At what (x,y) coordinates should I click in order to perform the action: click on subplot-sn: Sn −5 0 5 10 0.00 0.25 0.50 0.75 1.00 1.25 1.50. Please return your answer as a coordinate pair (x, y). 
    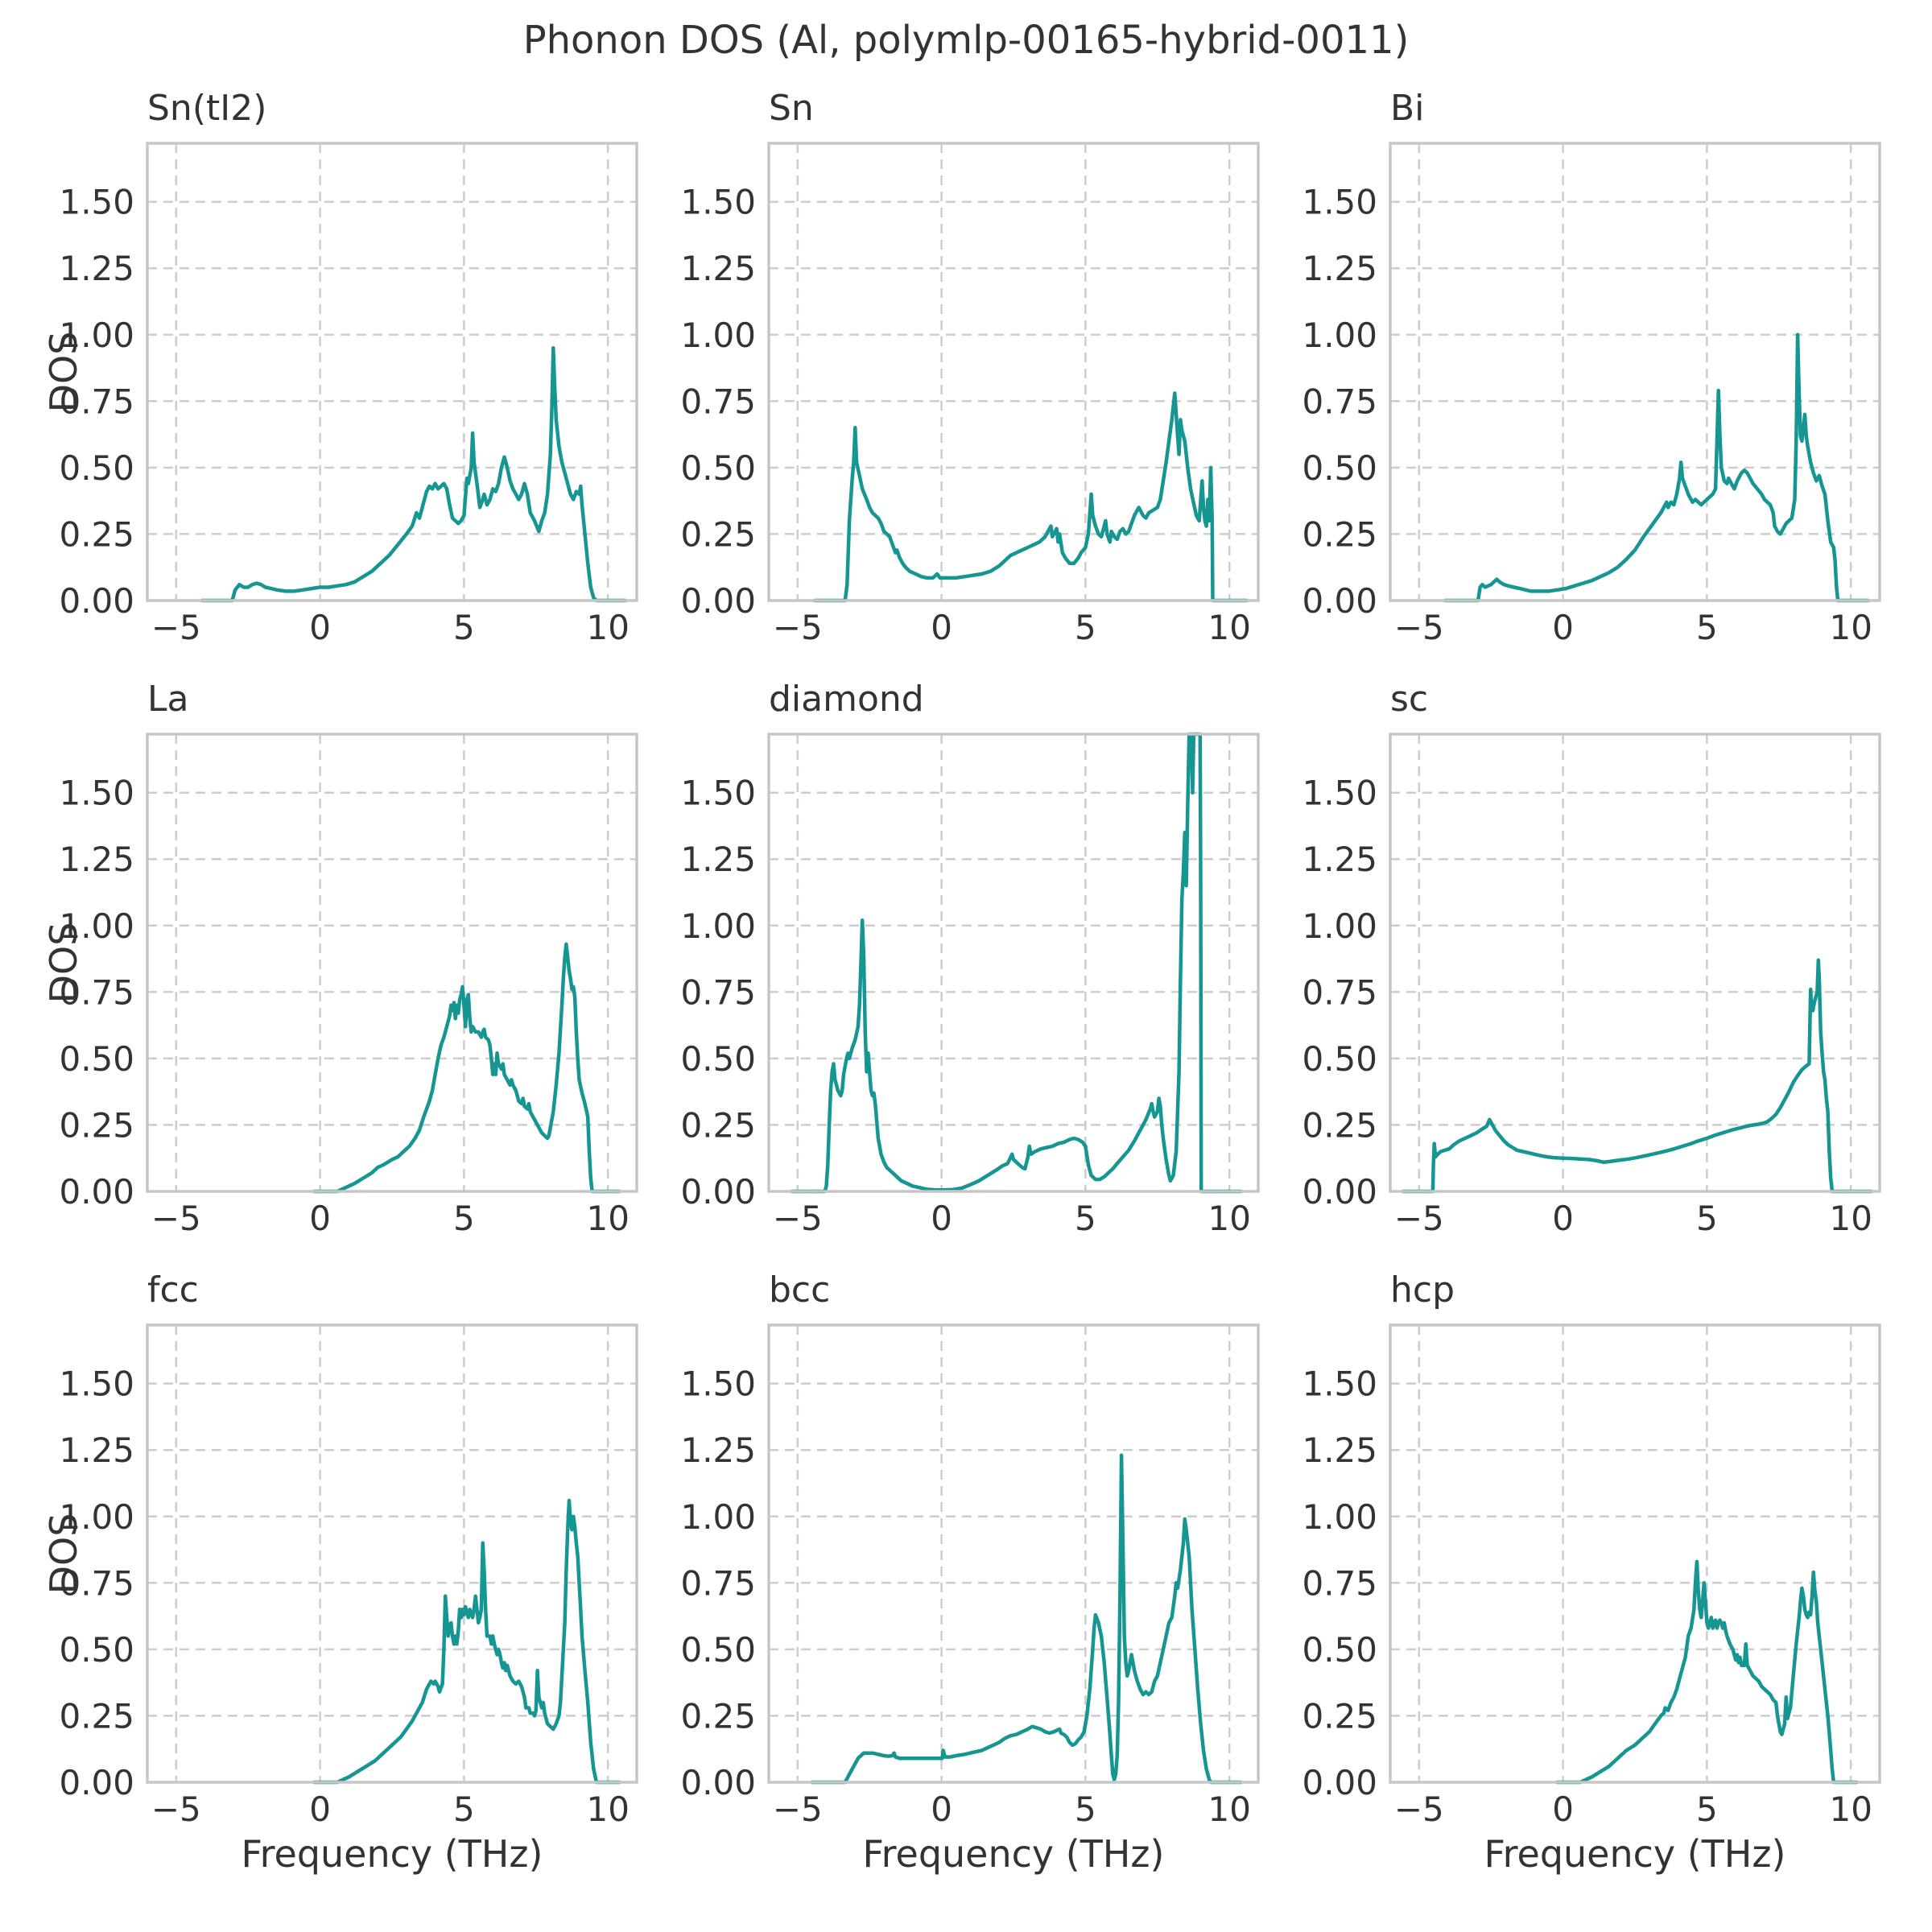
    Looking at the image, I should click on (966, 366).